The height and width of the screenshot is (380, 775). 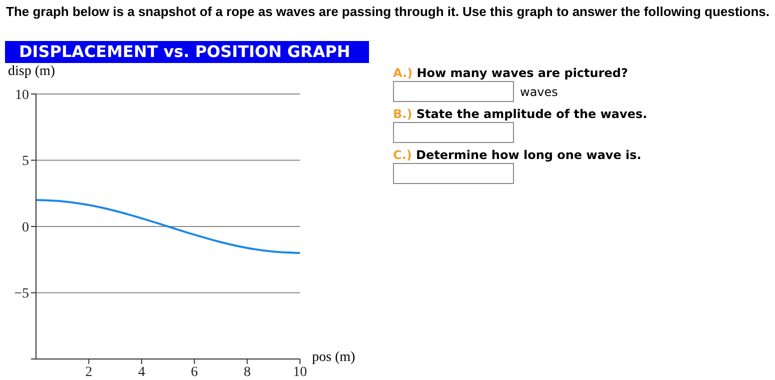 I want to click on text: waves, so click(x=539, y=92).